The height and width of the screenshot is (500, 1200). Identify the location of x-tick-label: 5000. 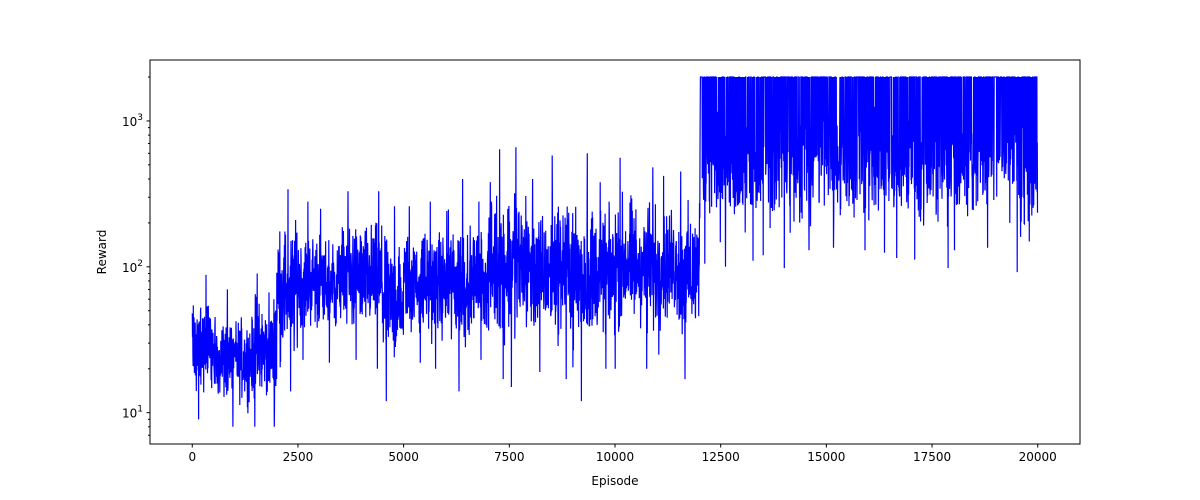
(403, 457).